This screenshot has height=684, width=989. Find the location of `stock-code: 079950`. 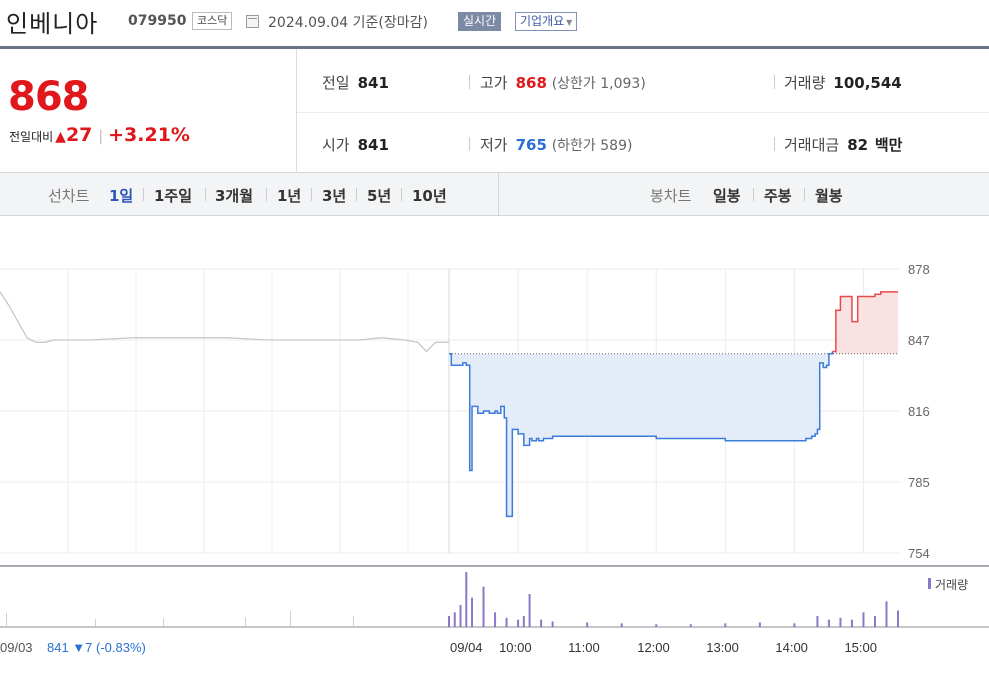

stock-code: 079950 is located at coordinates (157, 21).